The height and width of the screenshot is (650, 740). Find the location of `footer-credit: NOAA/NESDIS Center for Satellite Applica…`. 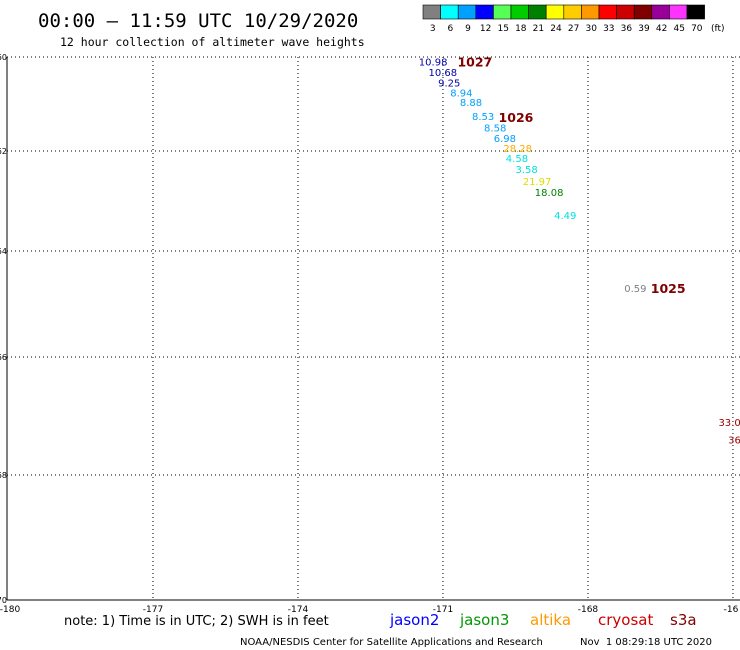

footer-credit: NOAA/NESDIS Center for Satellite Applica… is located at coordinates (391, 642).